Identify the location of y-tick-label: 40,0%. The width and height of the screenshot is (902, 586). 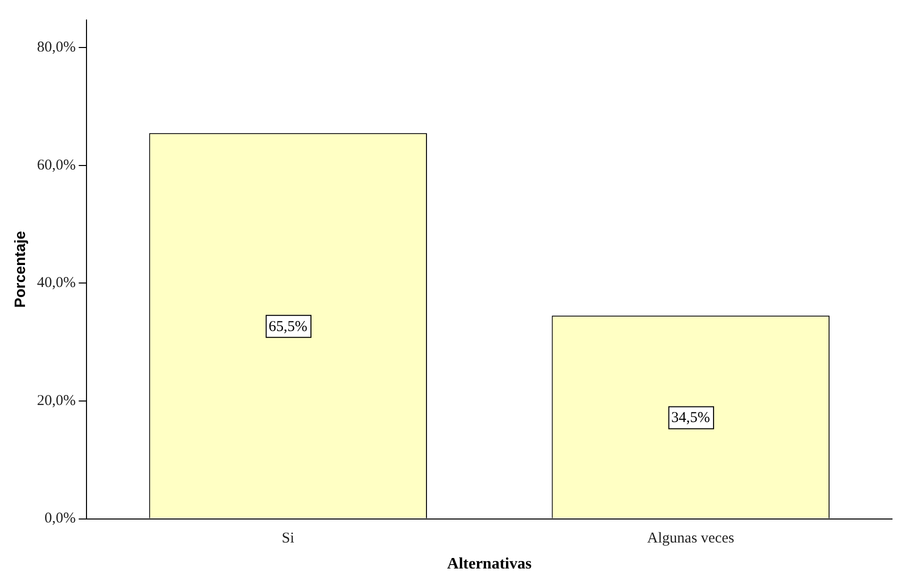
(56, 283).